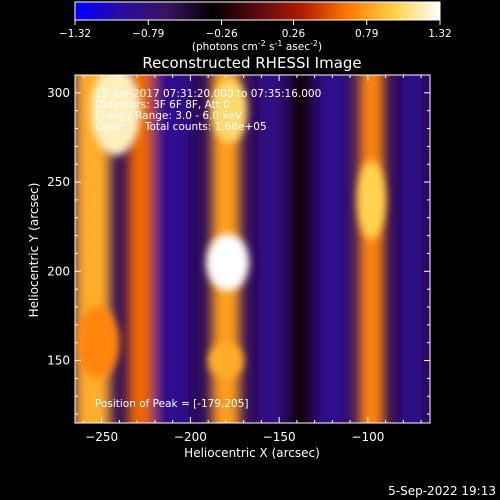 The image size is (500, 500). Describe the element at coordinates (148, 34) in the screenshot. I see `colorbar-tick-label: −0.79` at that location.